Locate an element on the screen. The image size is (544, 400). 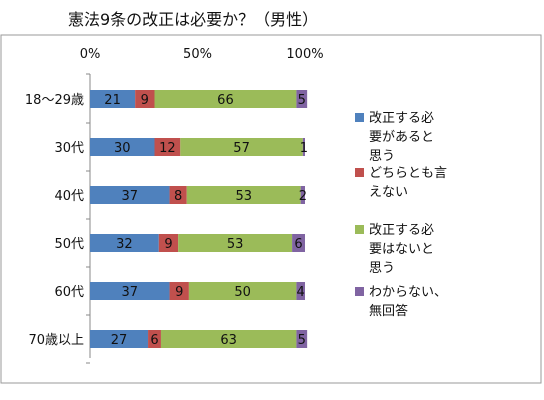
legend-label: 要はないと is located at coordinates (401, 249).